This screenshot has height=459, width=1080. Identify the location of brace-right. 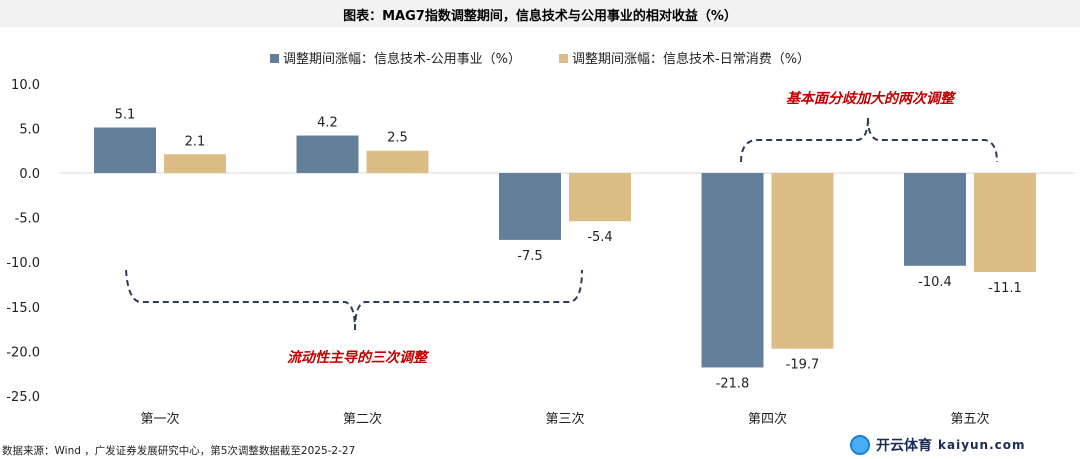
(869, 140).